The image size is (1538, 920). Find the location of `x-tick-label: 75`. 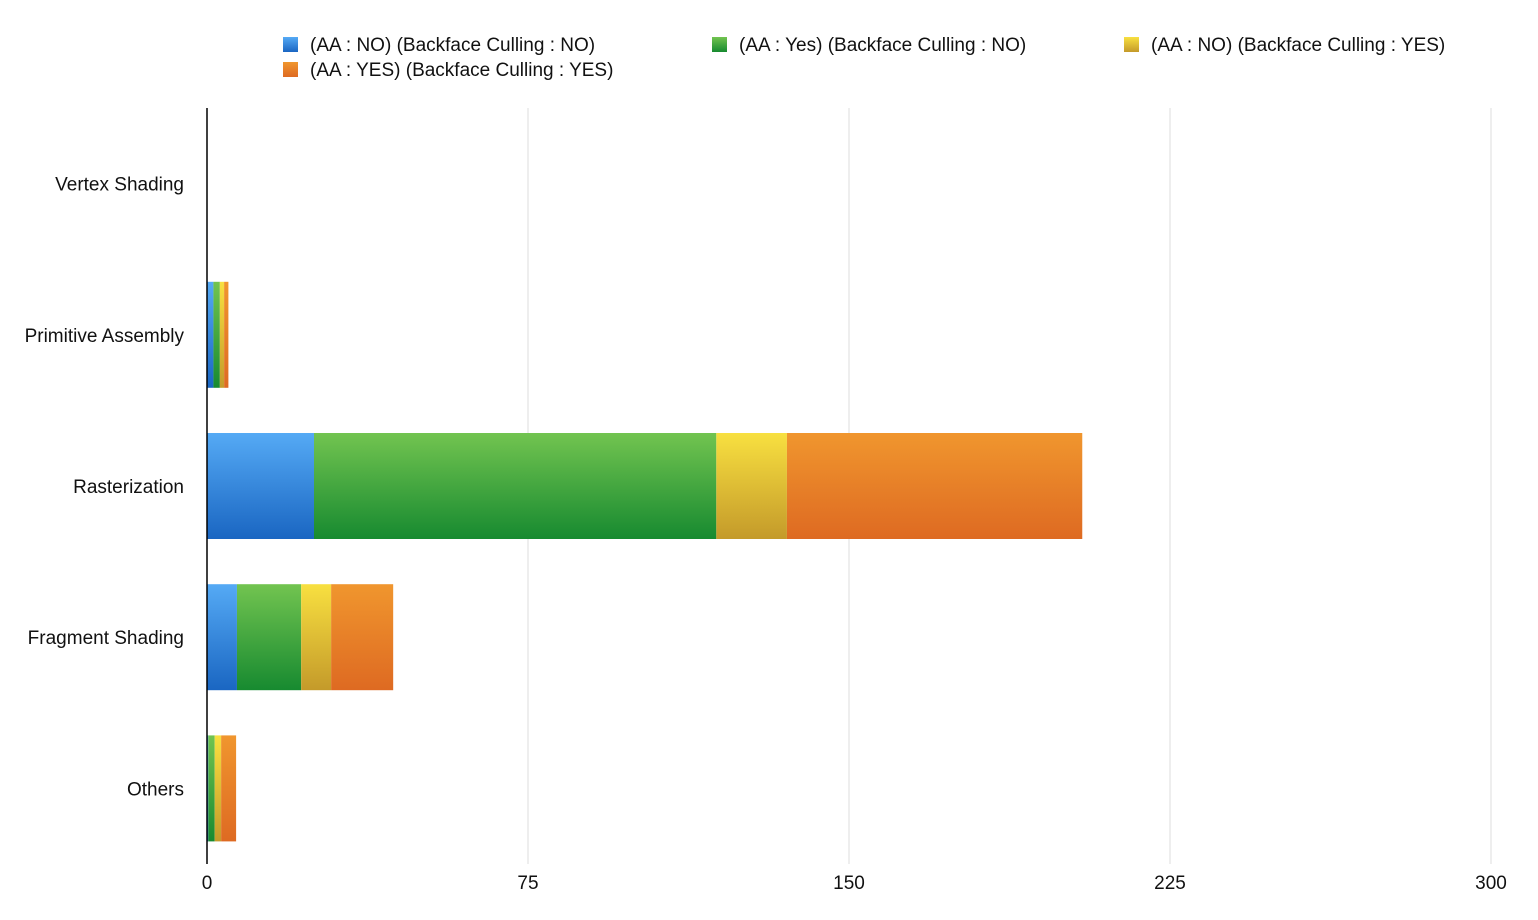

x-tick-label: 75 is located at coordinates (527, 883).